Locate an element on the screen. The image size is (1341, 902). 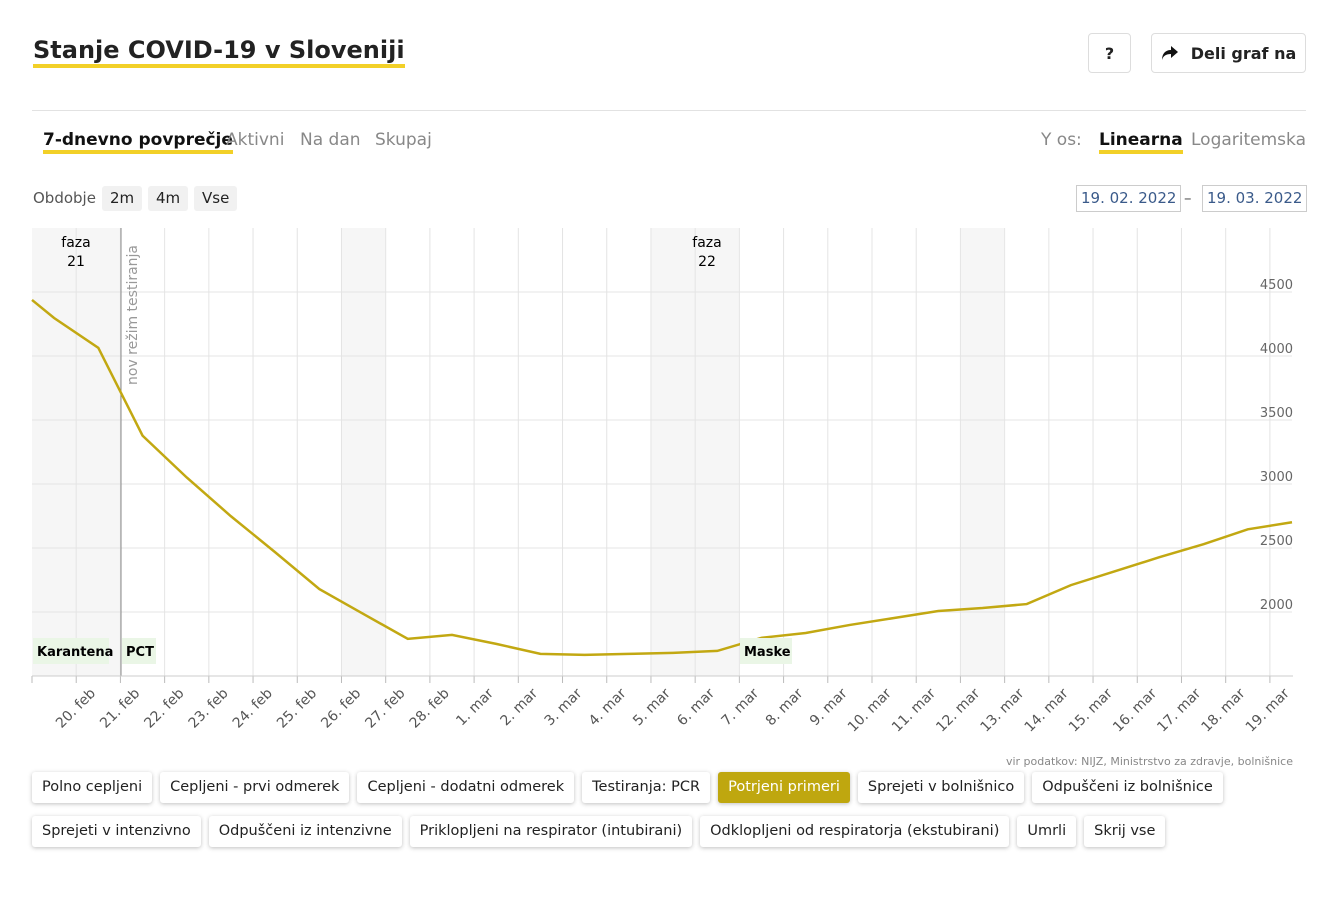
share-button: Deli graf na is located at coordinates (1228, 53).